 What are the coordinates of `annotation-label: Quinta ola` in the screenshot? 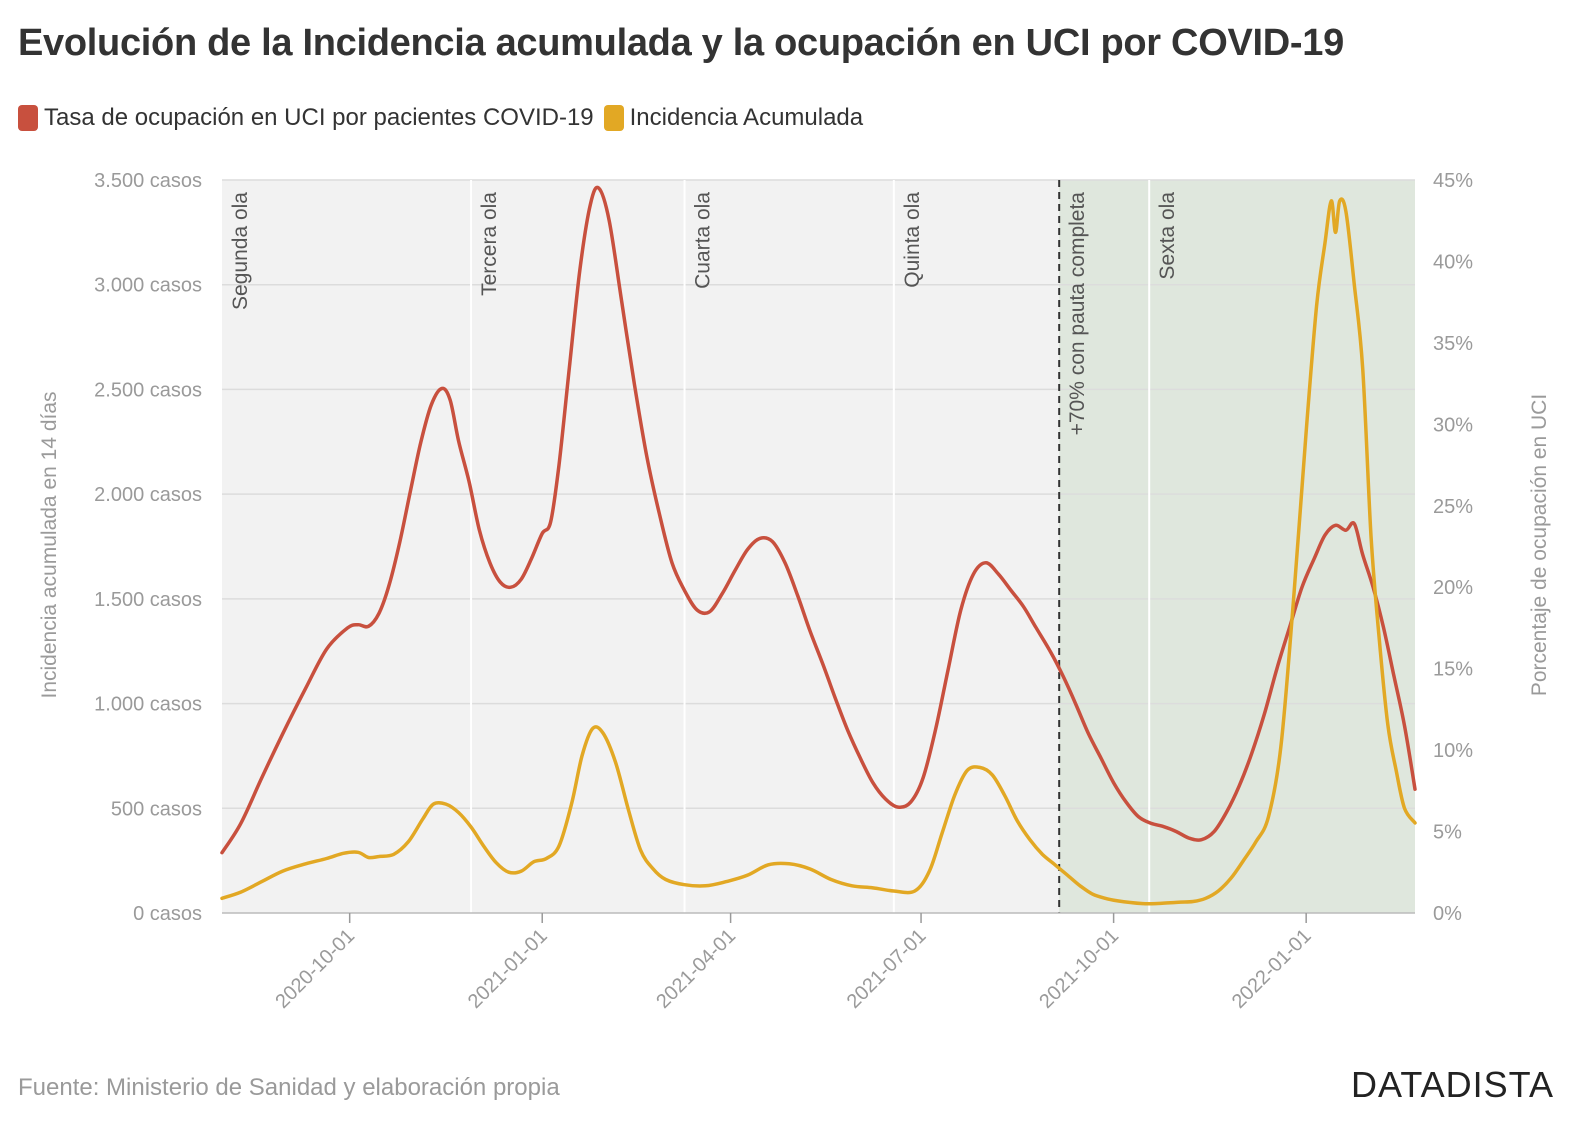 It's located at (912, 240).